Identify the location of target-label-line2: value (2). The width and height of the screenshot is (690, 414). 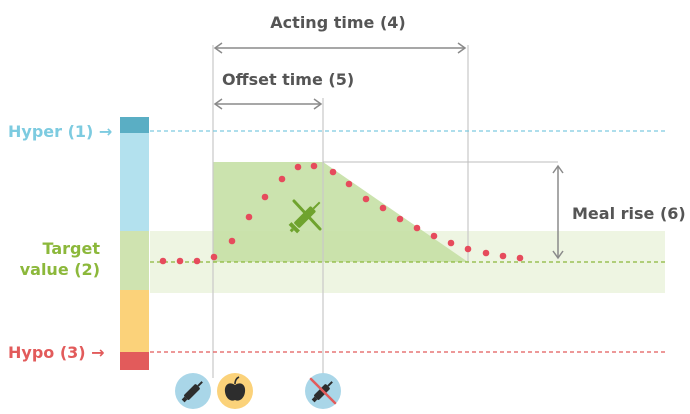
(60, 269).